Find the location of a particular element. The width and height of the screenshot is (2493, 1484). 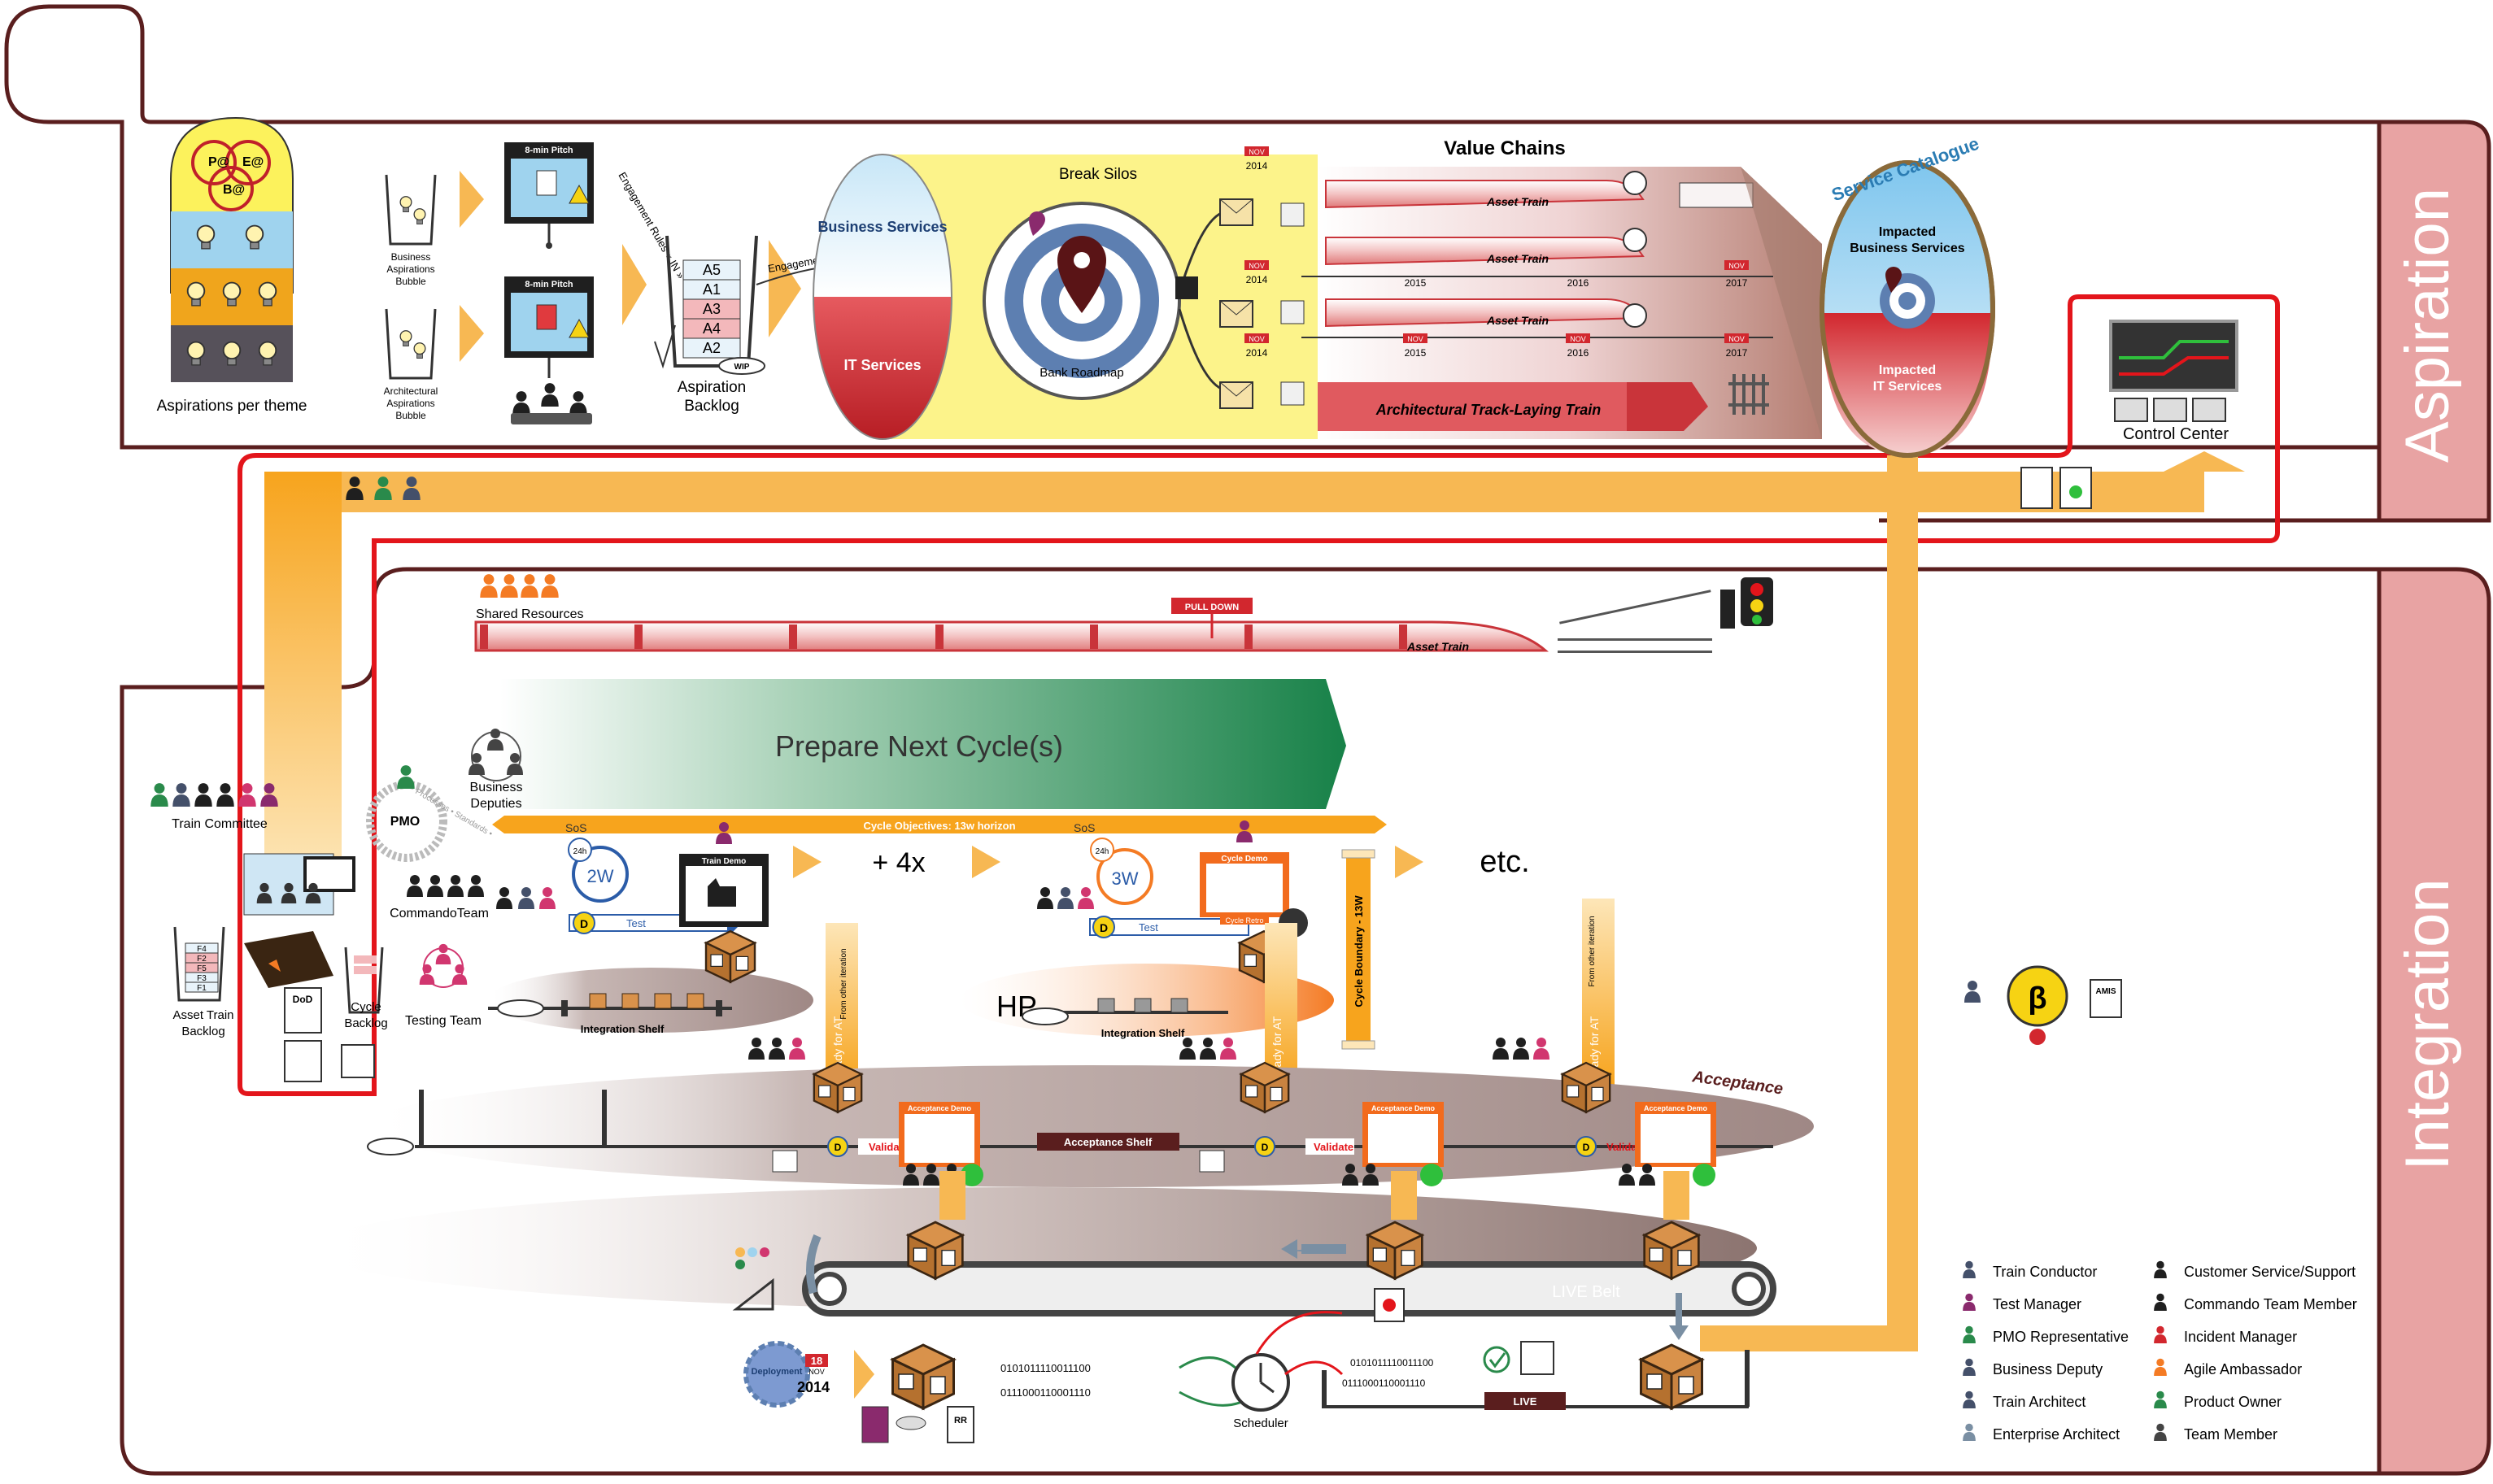

cycle-boundary: Cycle Boundary - 13W is located at coordinates (1358, 949).